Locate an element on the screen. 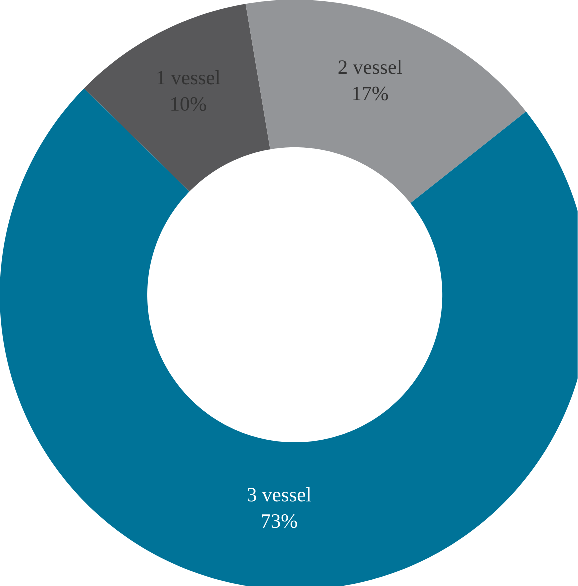 The height and width of the screenshot is (586, 578). data-label: 73% is located at coordinates (280, 521).